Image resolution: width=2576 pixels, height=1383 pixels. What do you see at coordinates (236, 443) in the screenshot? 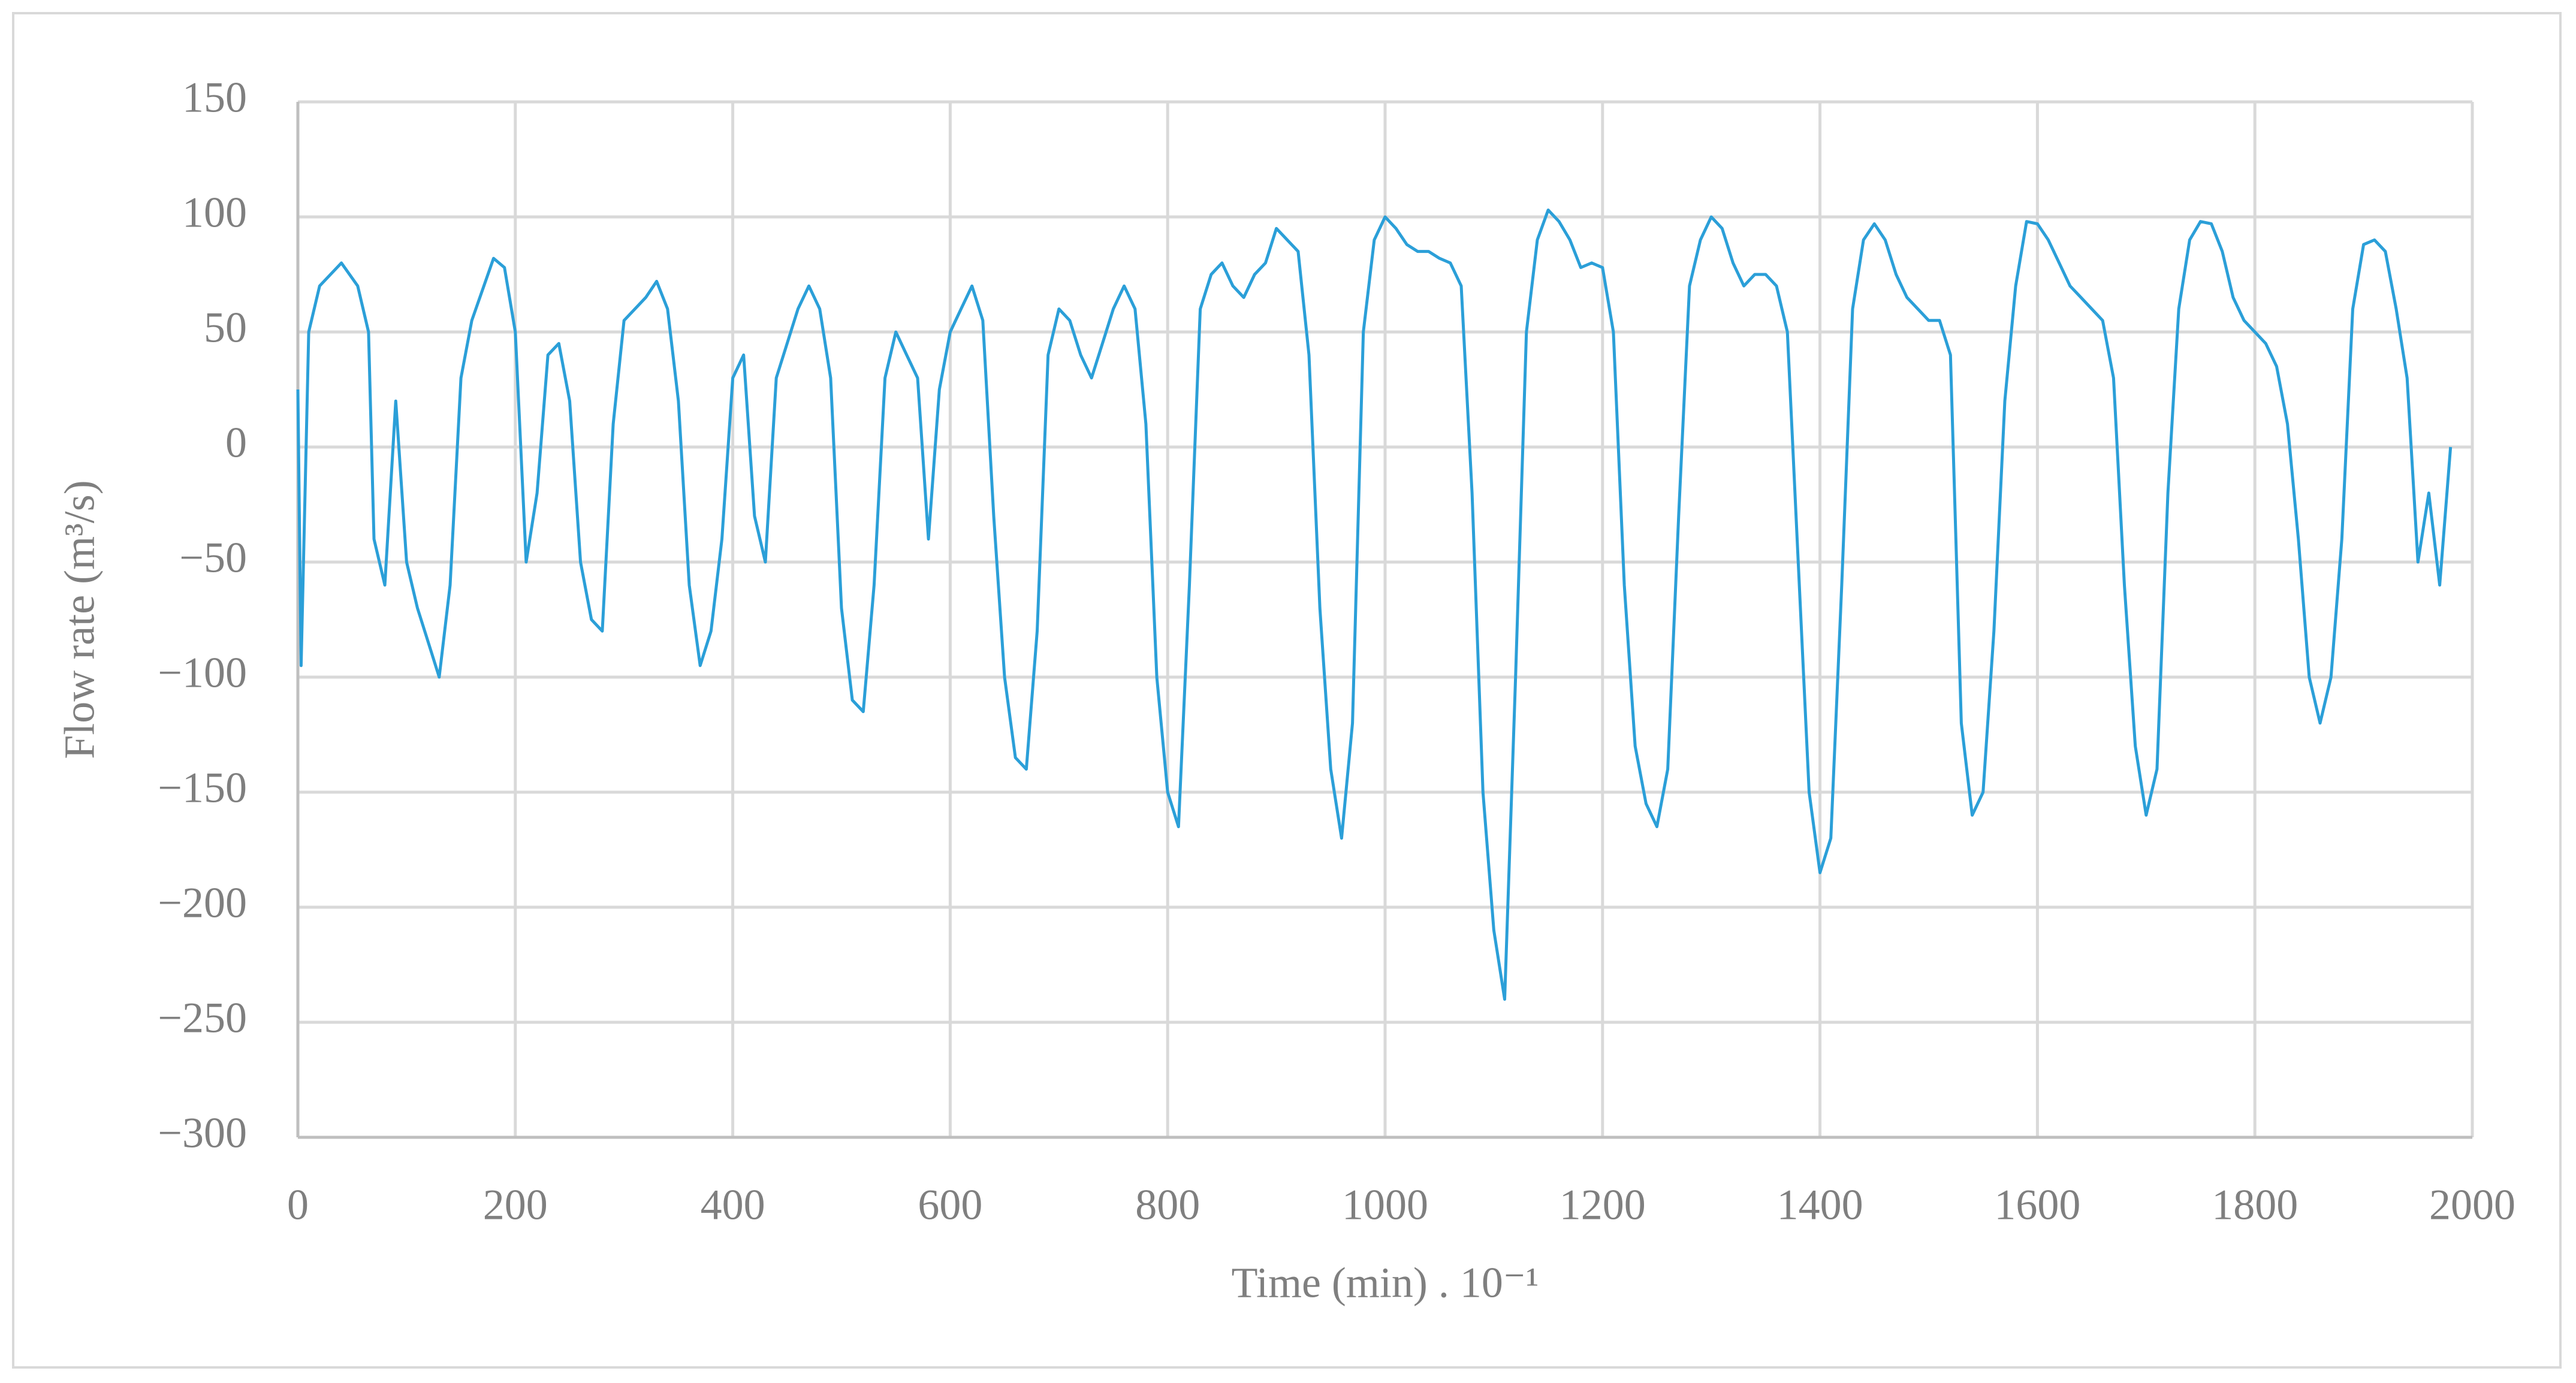
I see `y-tick-label: 0` at bounding box center [236, 443].